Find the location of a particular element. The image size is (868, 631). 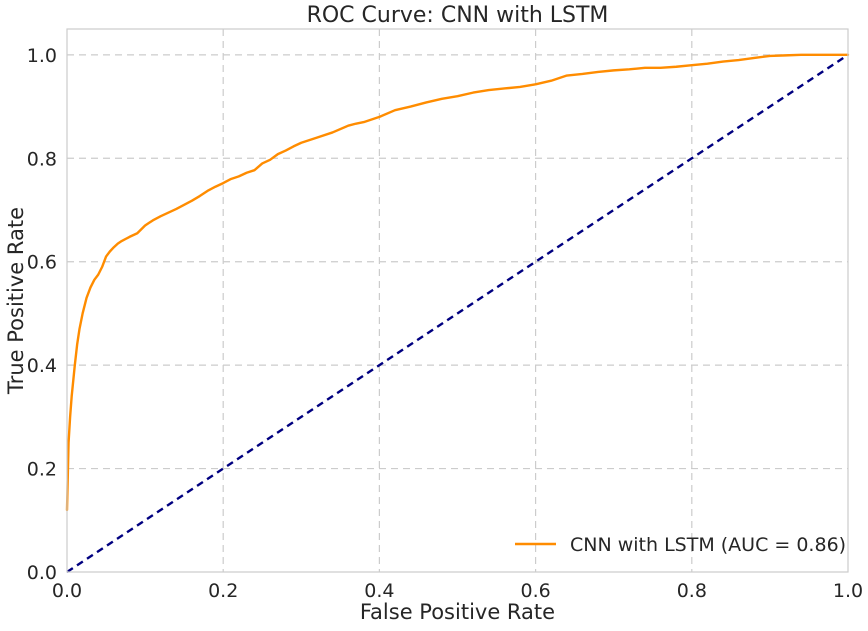

y-tick-label: 0.2 is located at coordinates (42, 470).